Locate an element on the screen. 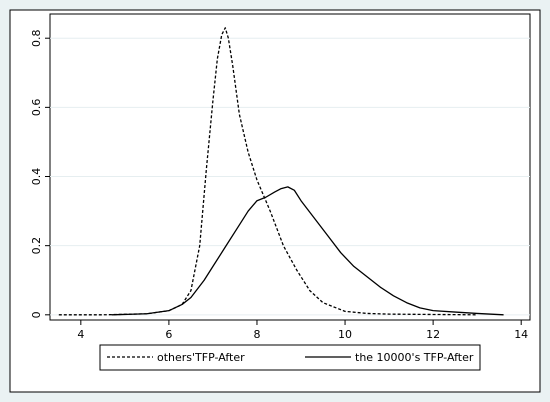 Image resolution: width=550 pixels, height=402 pixels. x-tick-label-4: 12 is located at coordinates (433, 334).